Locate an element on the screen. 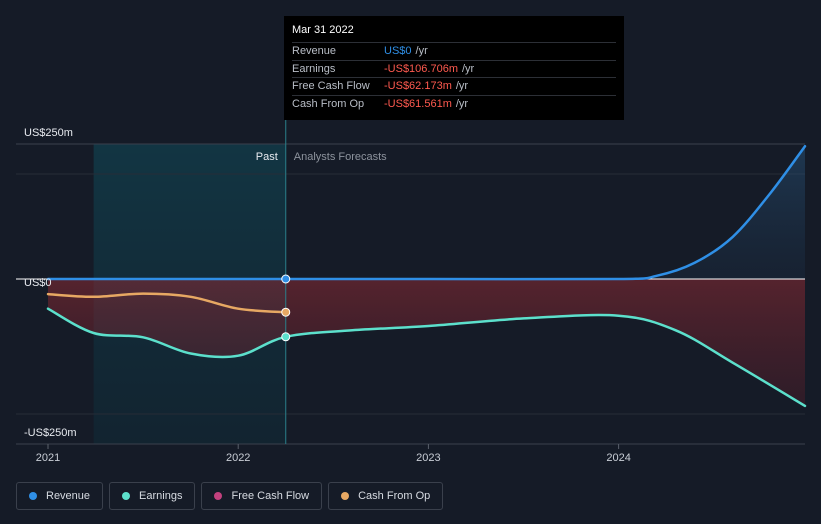 Image resolution: width=821 pixels, height=524 pixels. tooltip-label: Free Cash Flow is located at coordinates (331, 86).